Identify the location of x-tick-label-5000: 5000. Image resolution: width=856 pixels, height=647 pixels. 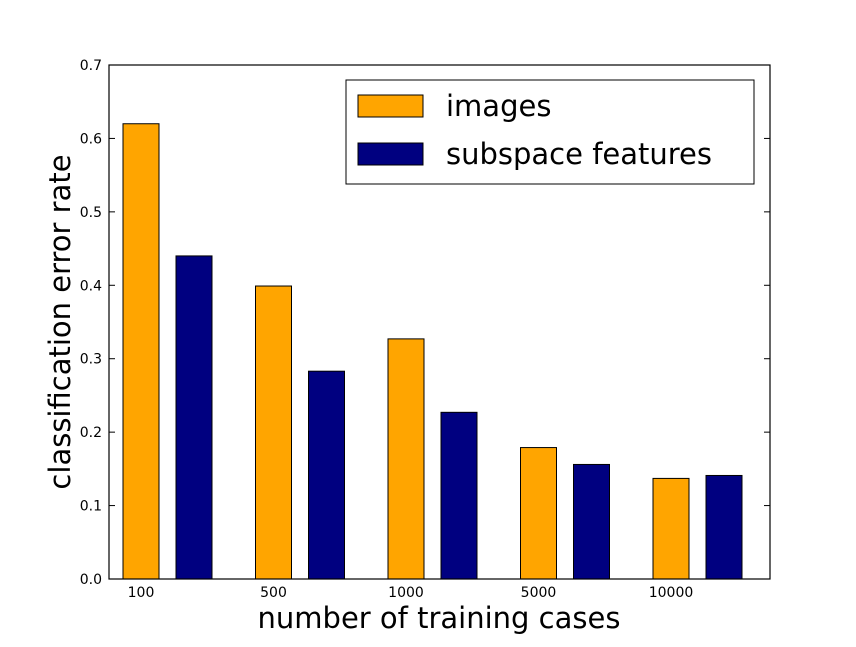
(539, 593).